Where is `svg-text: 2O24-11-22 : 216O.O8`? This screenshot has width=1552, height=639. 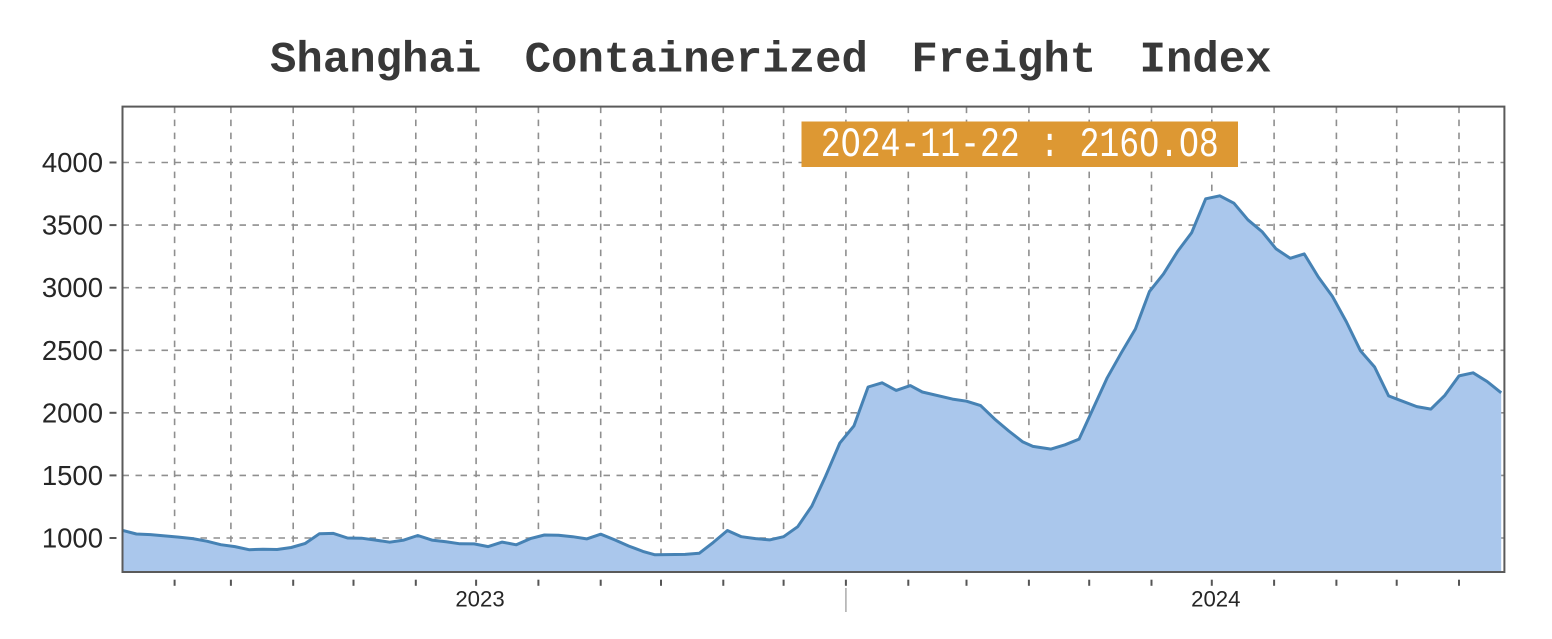 svg-text: 2O24-11-22 : 216O.O8 is located at coordinates (1020, 145).